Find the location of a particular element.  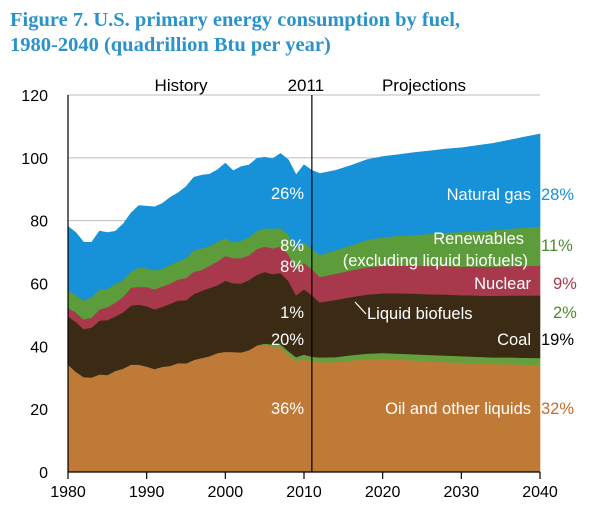

y-tick-label: 120 is located at coordinates (34, 96).